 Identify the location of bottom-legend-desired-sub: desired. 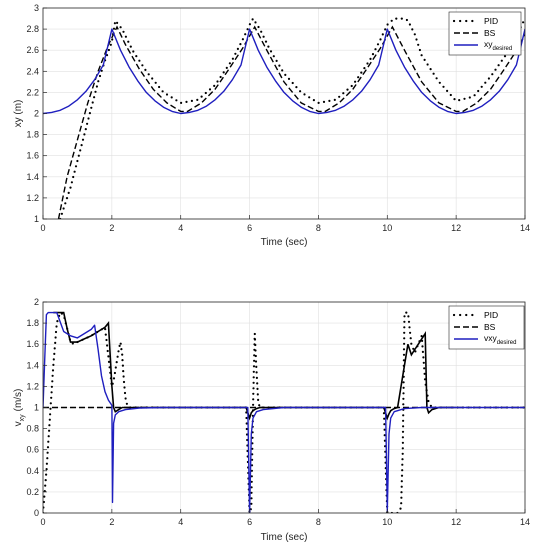
(507, 343).